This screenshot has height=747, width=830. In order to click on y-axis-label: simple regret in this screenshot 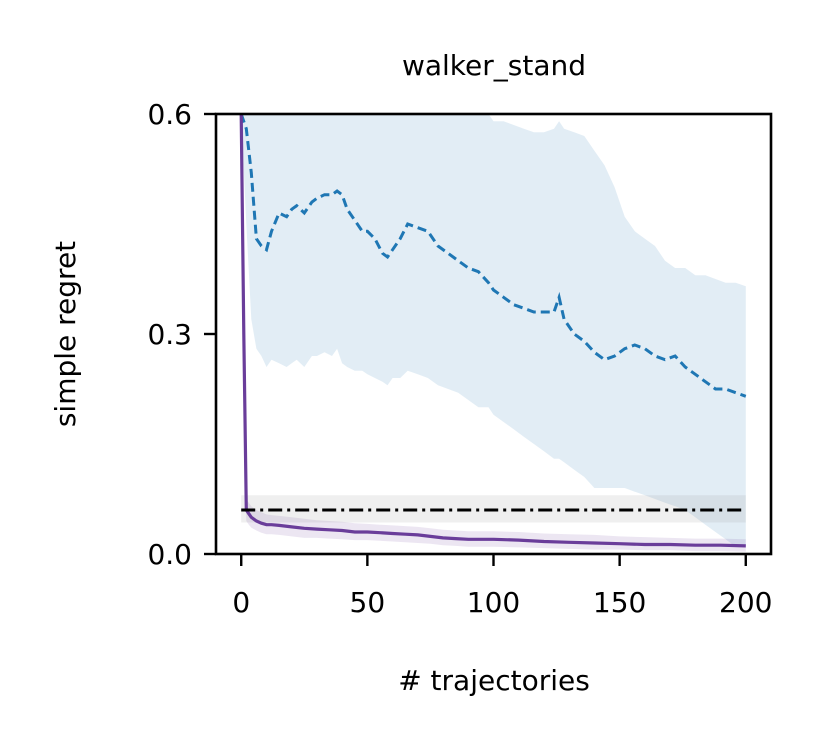, I will do `click(65, 334)`.